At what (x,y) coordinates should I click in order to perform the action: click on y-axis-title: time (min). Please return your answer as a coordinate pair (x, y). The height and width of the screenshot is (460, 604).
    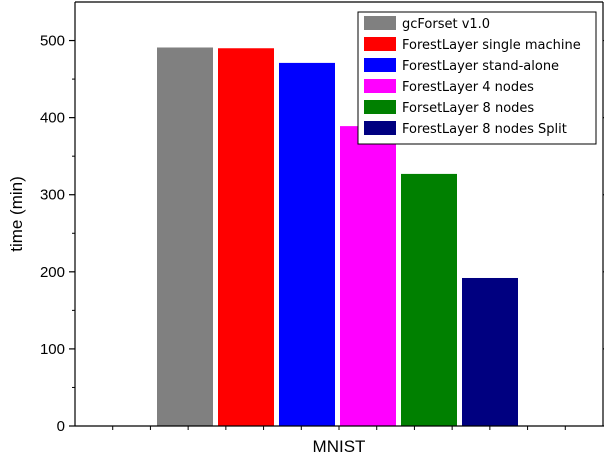
    Looking at the image, I should click on (16, 214).